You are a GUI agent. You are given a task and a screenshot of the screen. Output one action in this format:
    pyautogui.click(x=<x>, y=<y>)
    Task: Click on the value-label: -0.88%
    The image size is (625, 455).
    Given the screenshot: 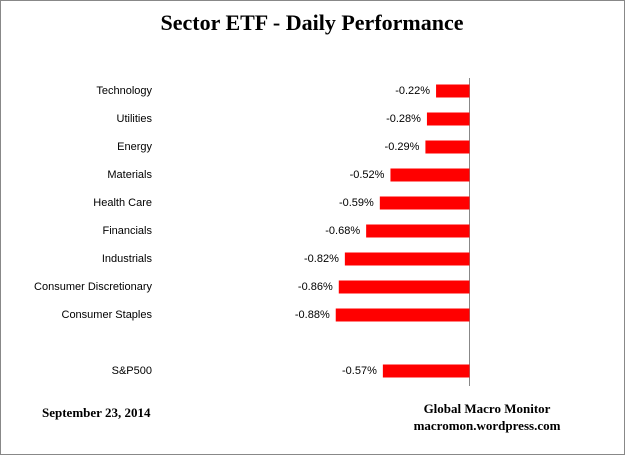 What is the action you would take?
    pyautogui.click(x=312, y=315)
    